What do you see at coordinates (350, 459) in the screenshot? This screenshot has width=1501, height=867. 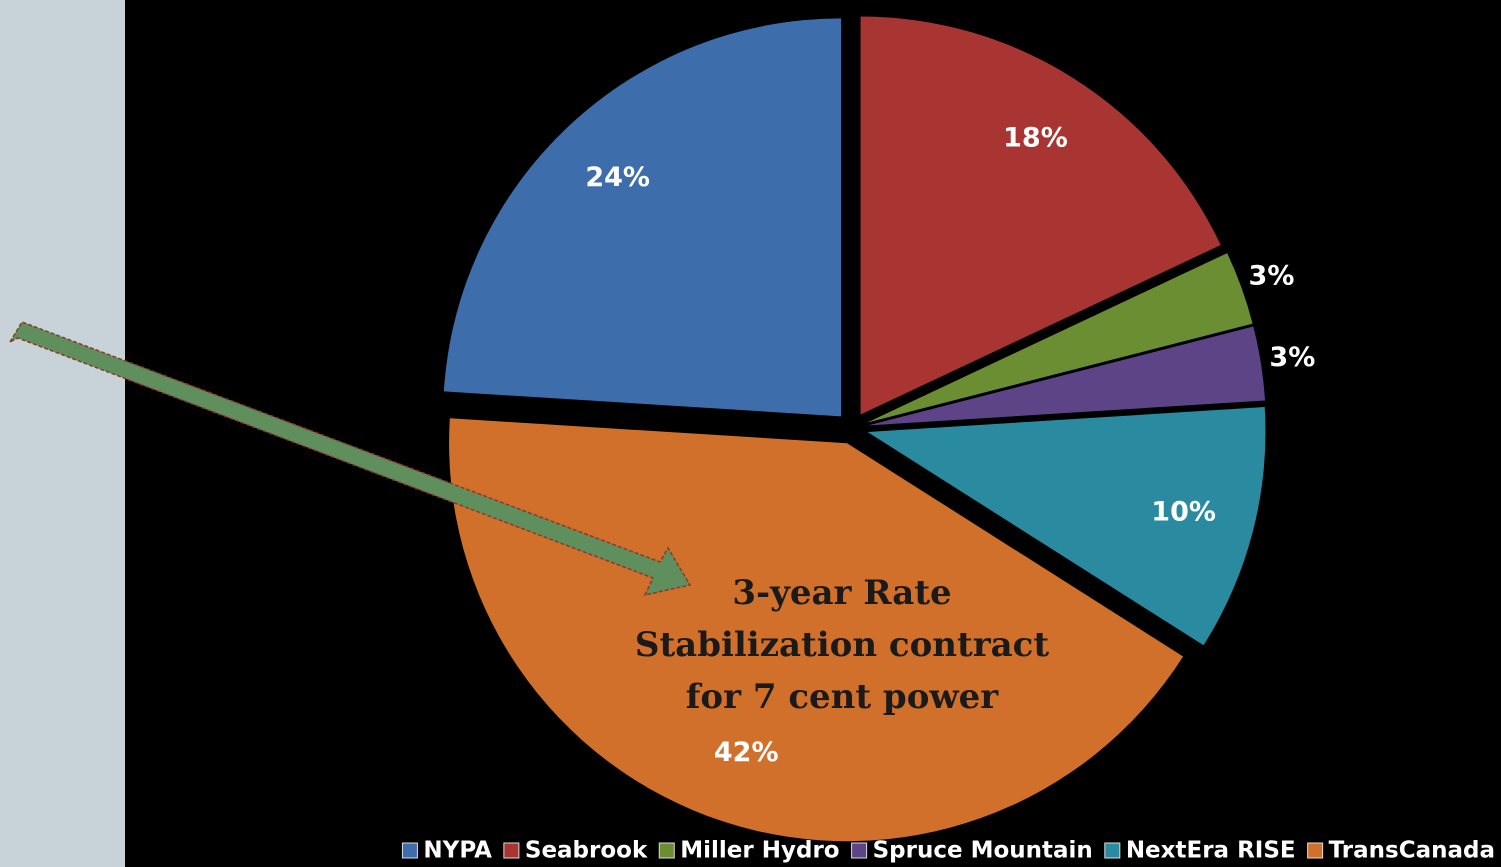 I see `arrow` at bounding box center [350, 459].